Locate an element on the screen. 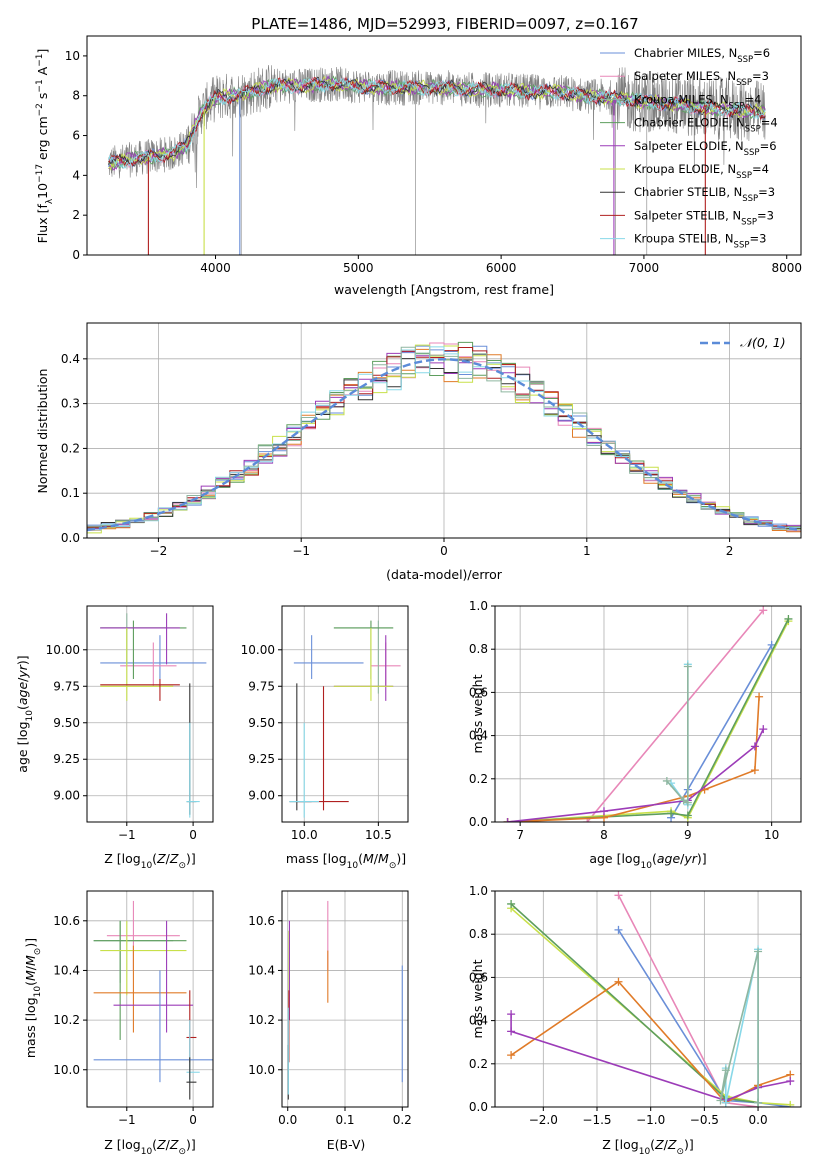  y-tick-label: 0.2 is located at coordinates (70, 448).